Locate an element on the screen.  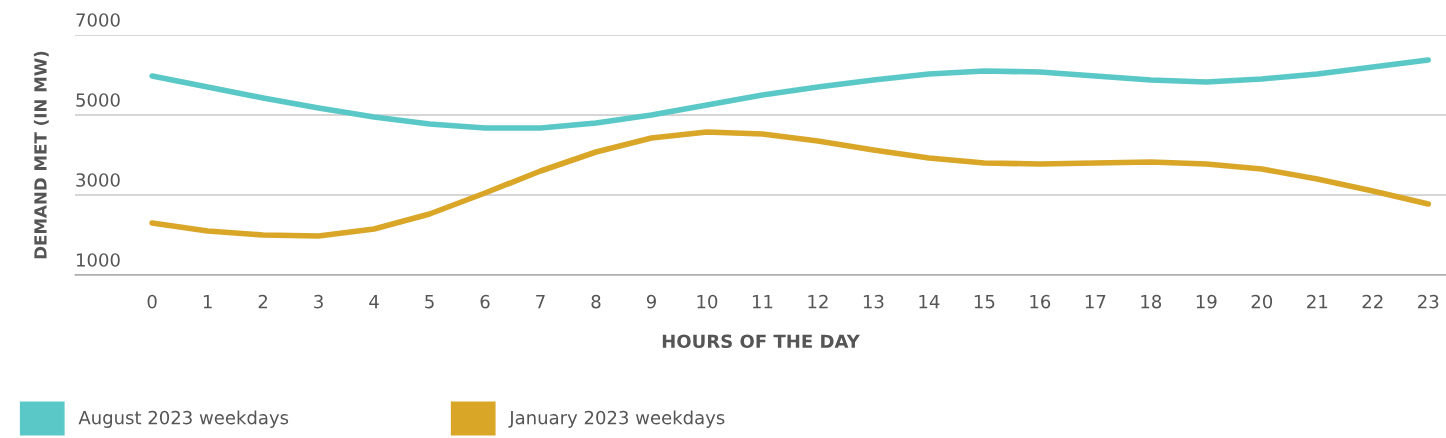
x-tick-label: 8 is located at coordinates (596, 301).